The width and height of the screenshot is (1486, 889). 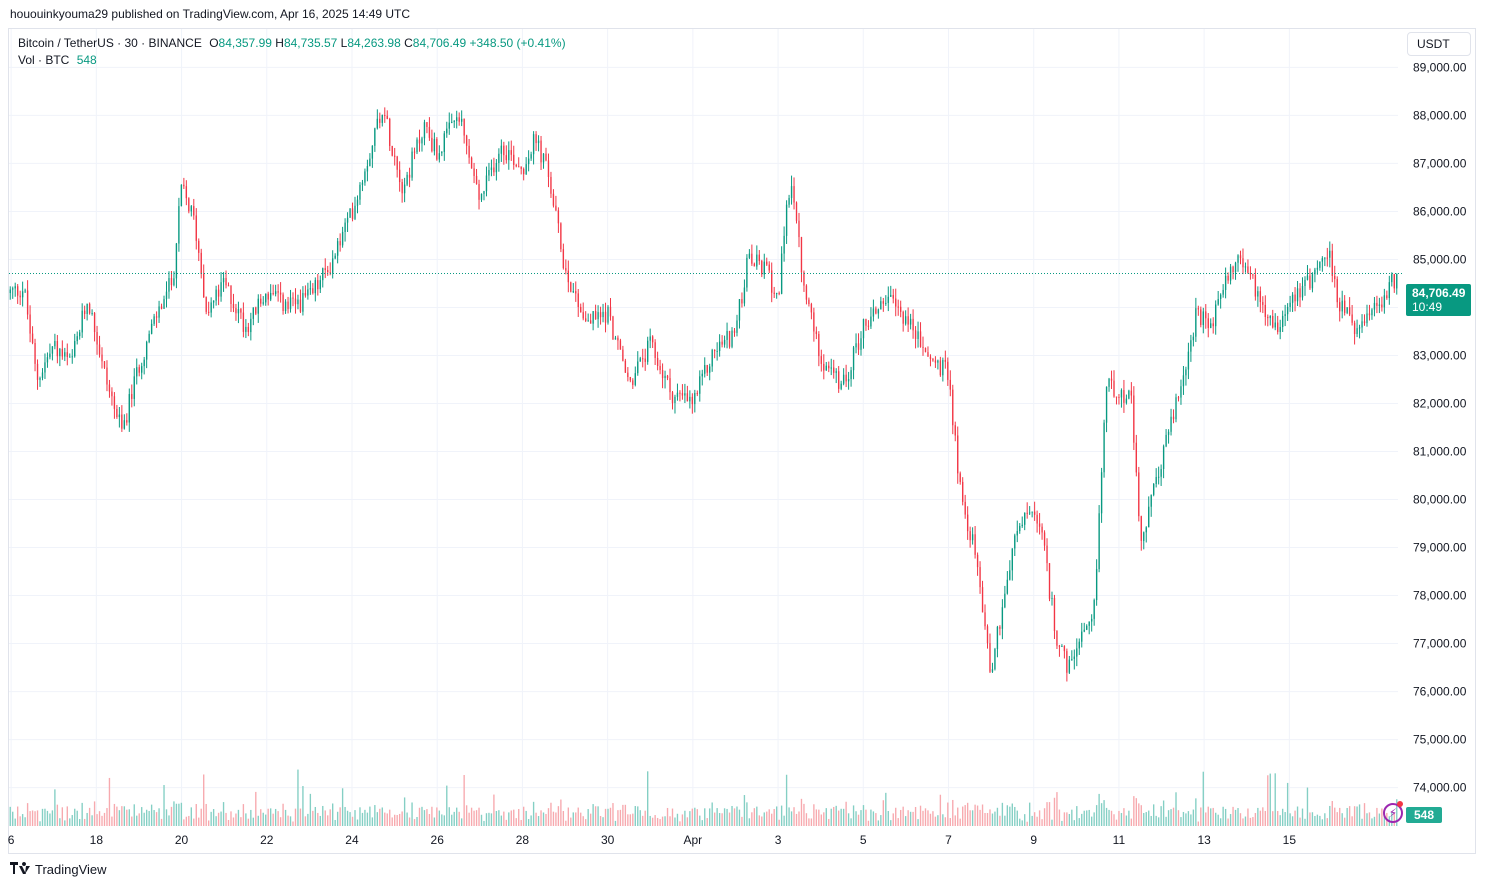 What do you see at coordinates (58, 869) in the screenshot?
I see `tradingview-branding: TradingView` at bounding box center [58, 869].